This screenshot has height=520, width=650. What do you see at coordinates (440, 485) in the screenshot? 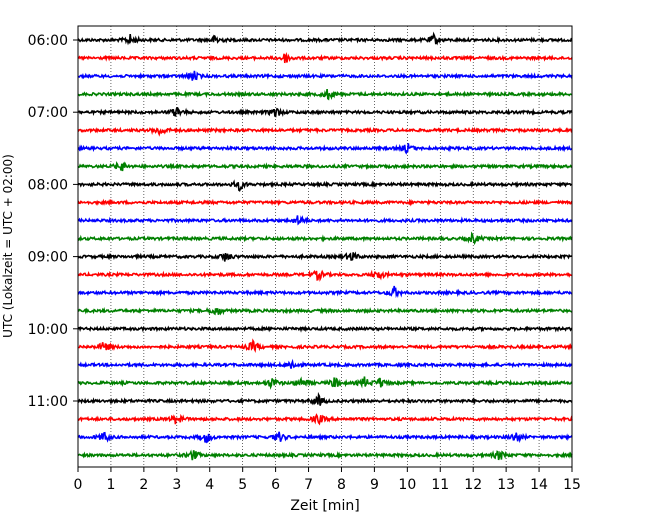
I see `x-tick-label: 11` at bounding box center [440, 485].